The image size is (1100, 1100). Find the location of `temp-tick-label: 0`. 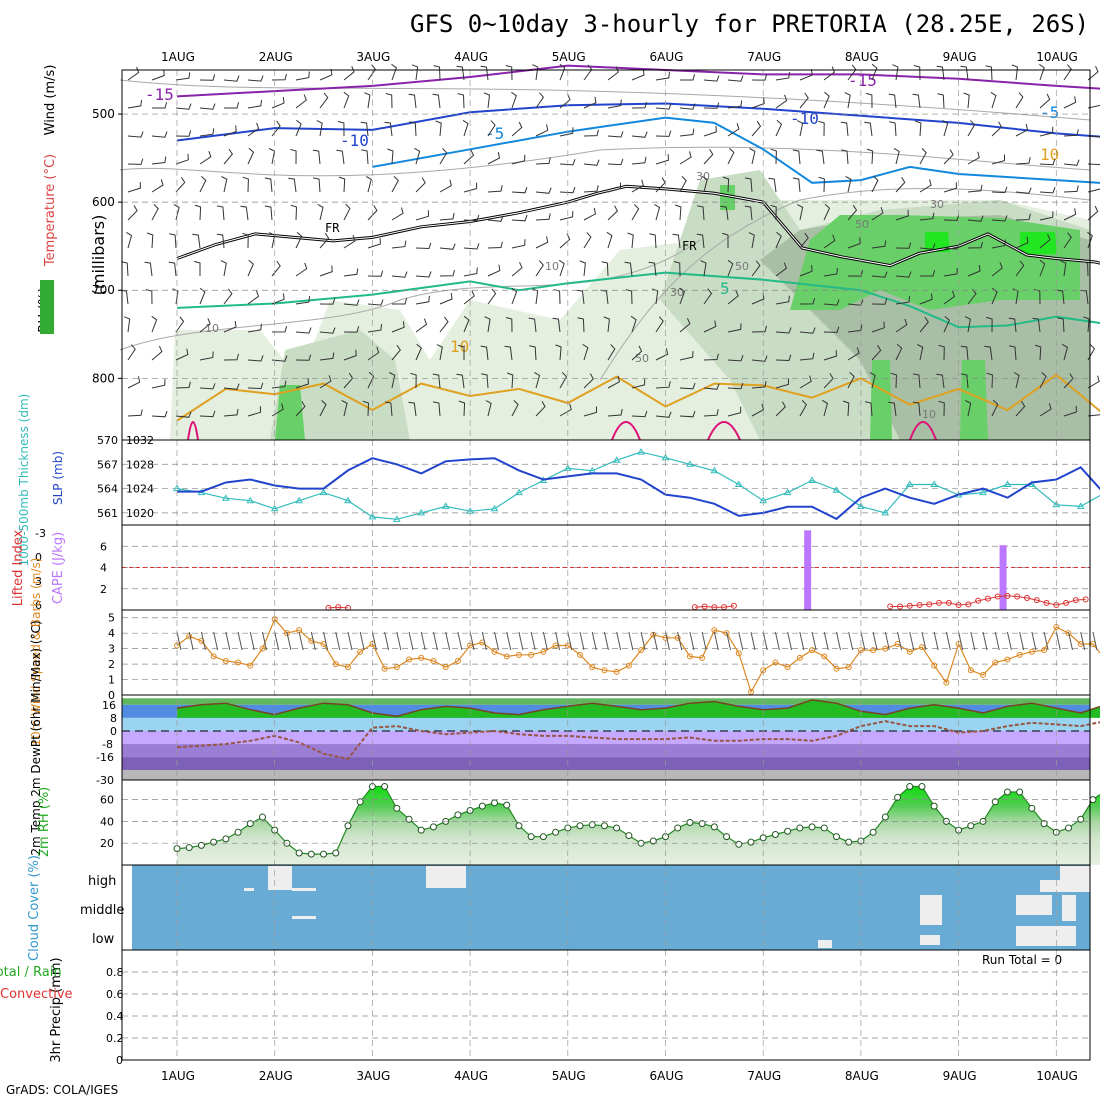

temp-tick-label: 0 is located at coordinates (113, 731).